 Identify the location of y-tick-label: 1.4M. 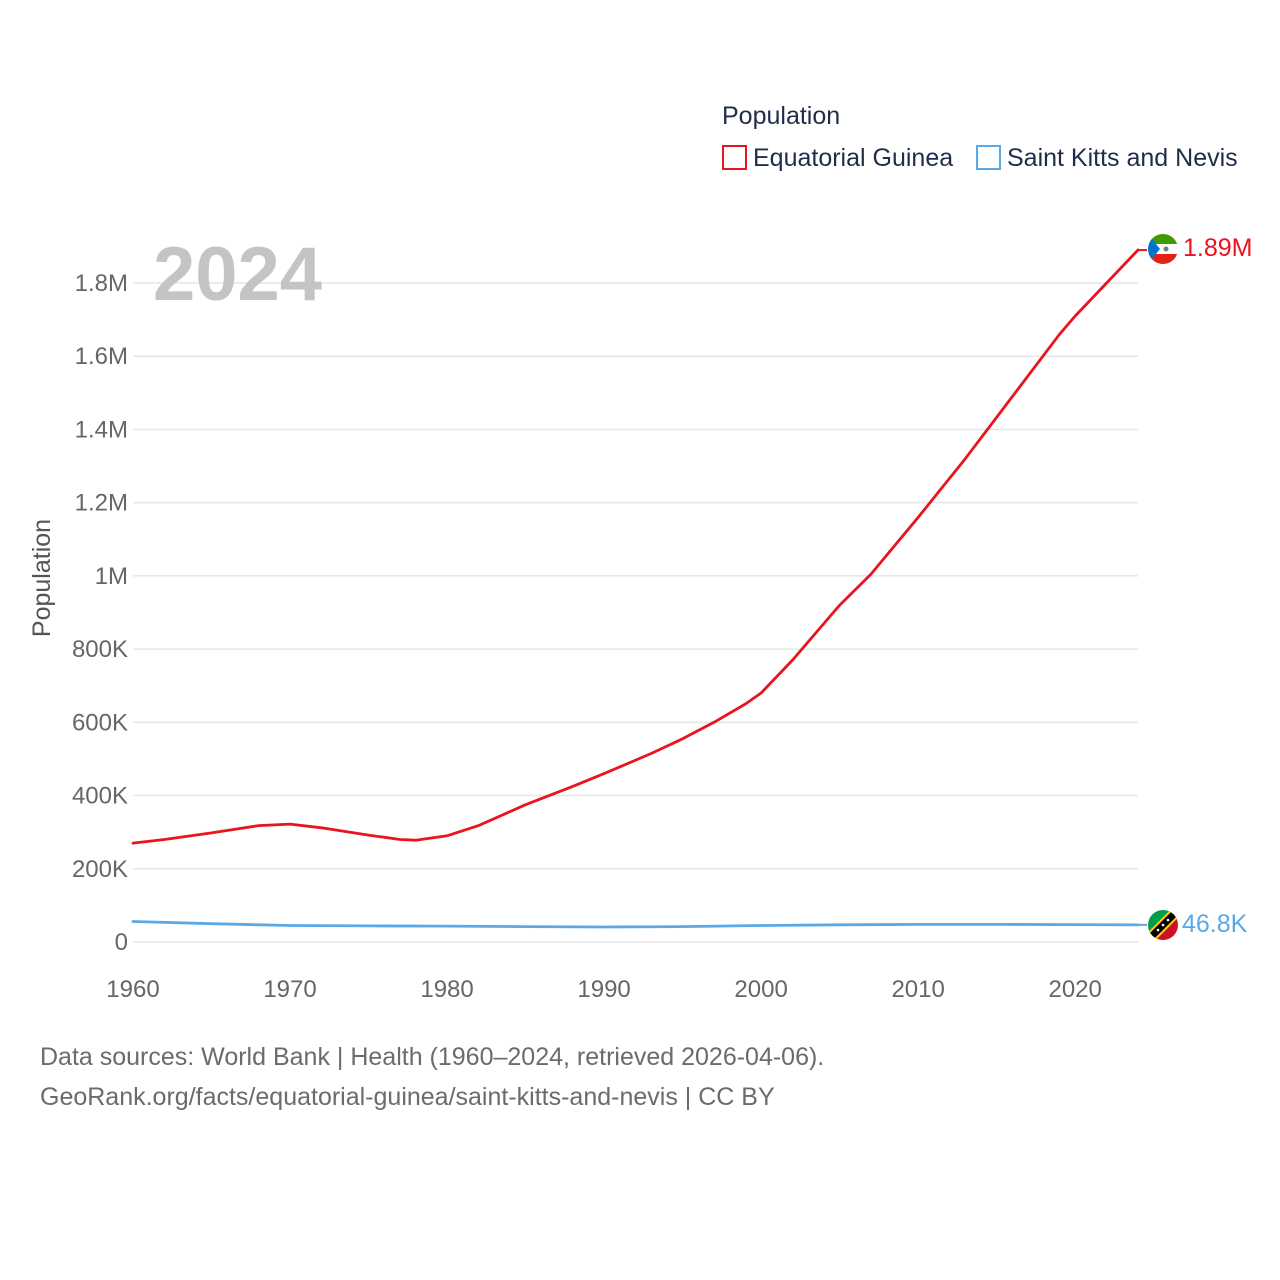
(101, 429).